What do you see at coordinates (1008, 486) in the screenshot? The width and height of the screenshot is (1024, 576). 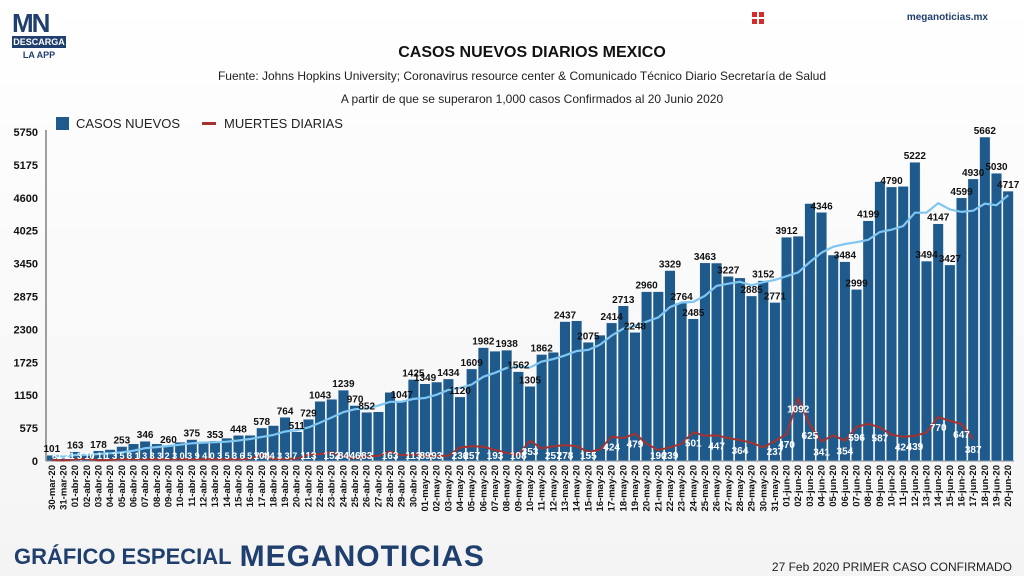 I see `x-tick-label: 20-jun-20` at bounding box center [1008, 486].